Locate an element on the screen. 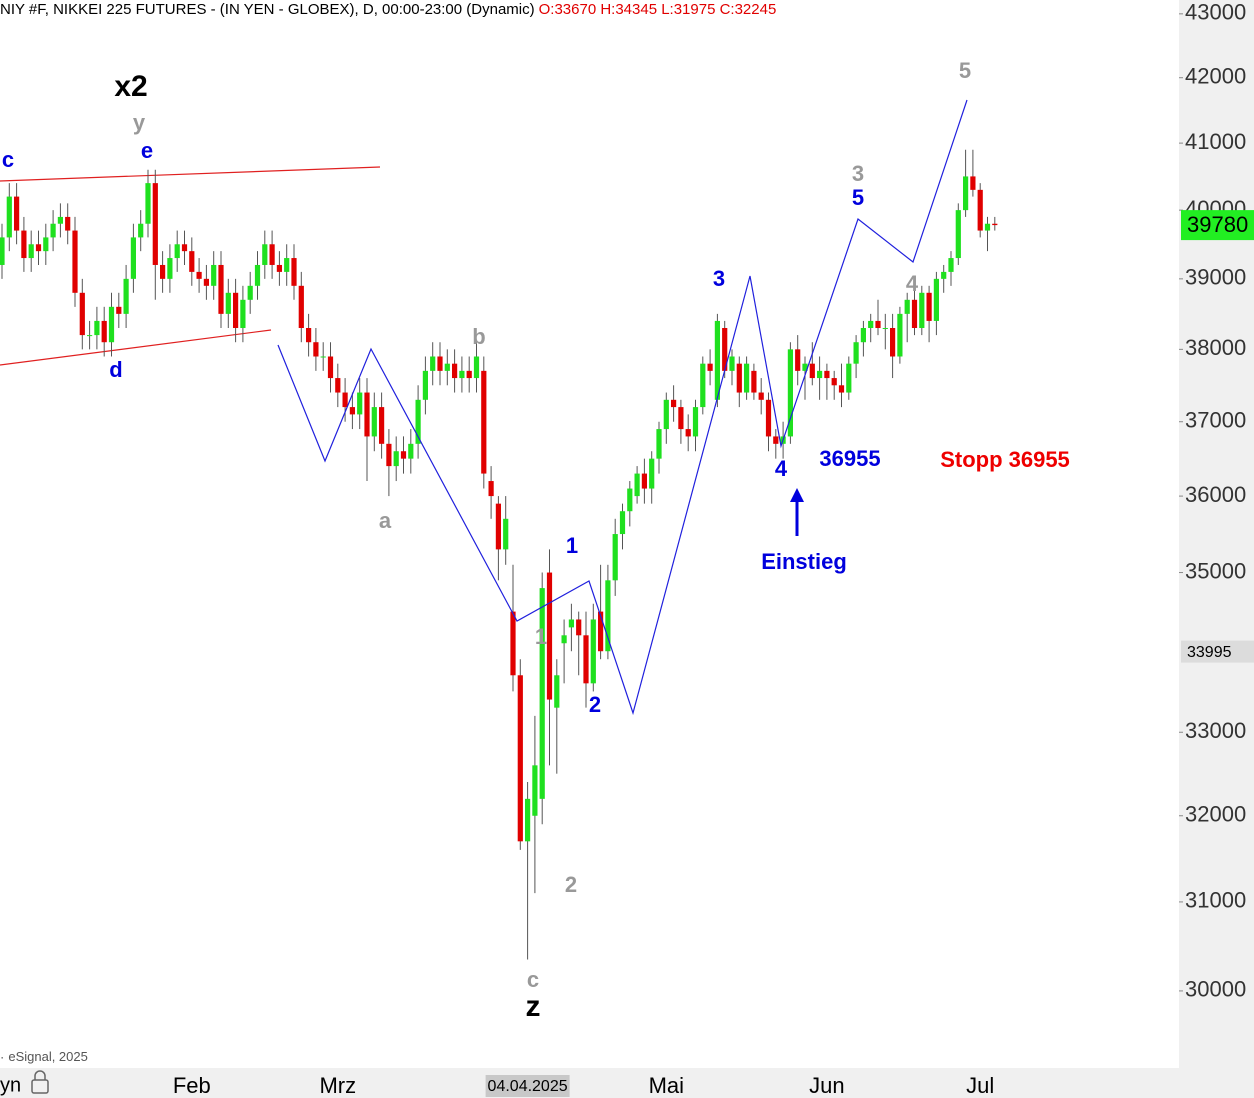 The image size is (1254, 1098). wave-label: y is located at coordinates (139, 122).